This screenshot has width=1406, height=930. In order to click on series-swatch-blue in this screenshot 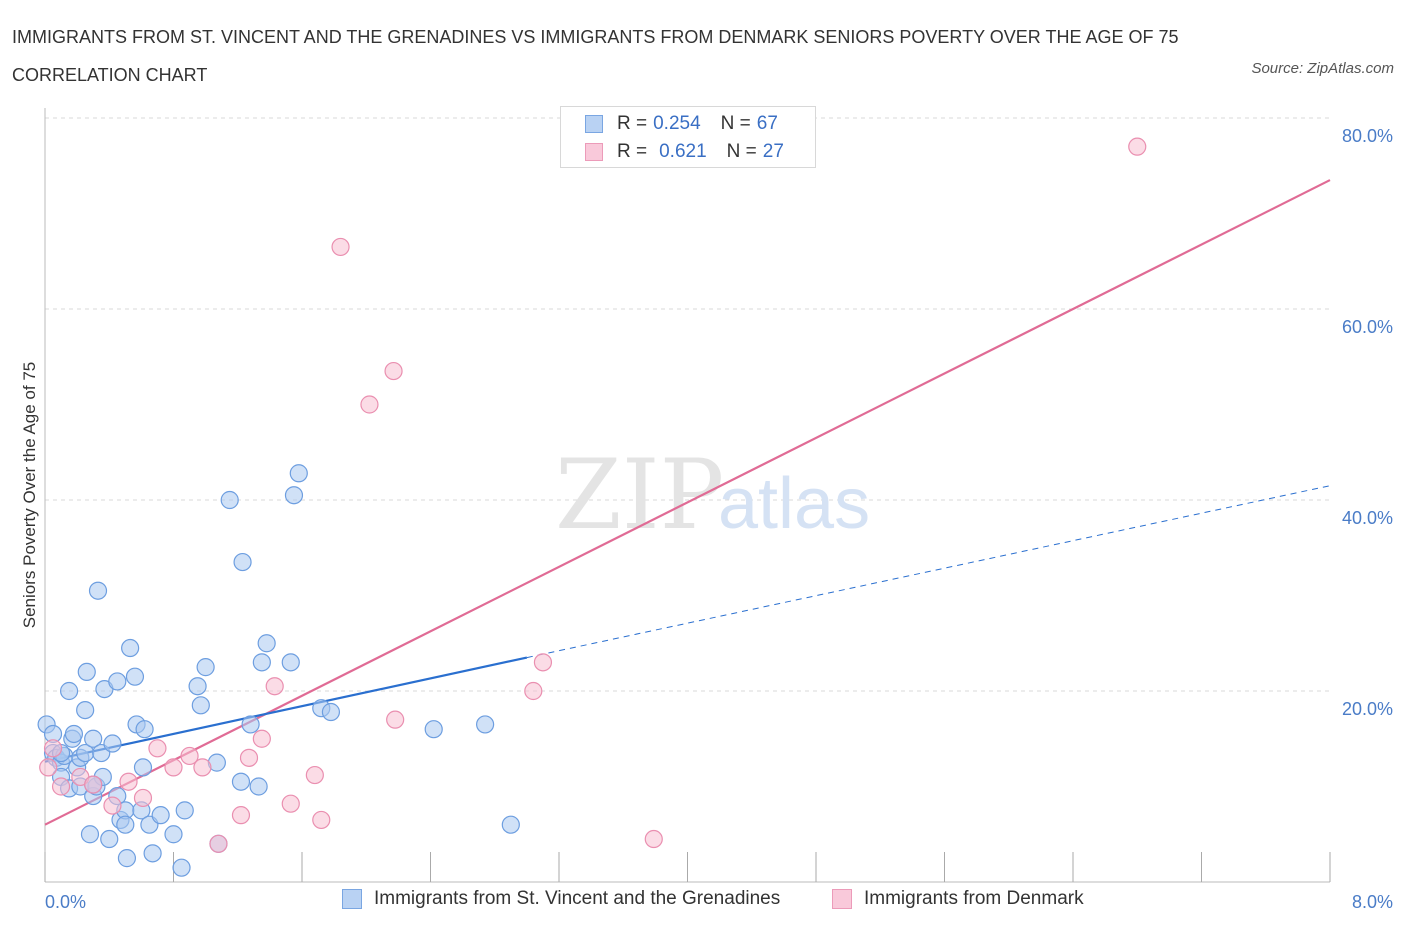, I will do `click(352, 899)`.